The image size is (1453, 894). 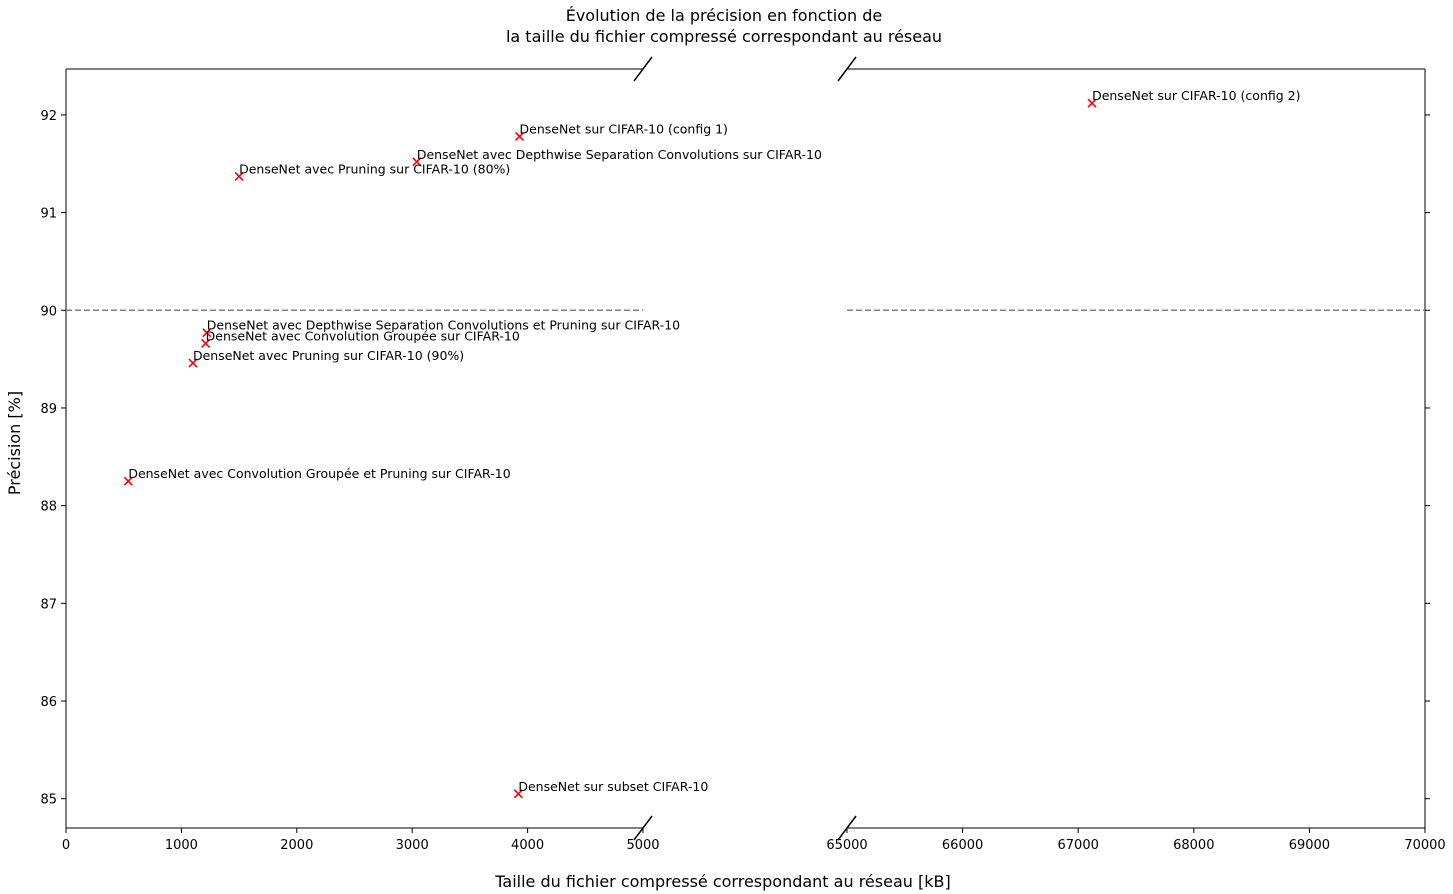 What do you see at coordinates (724, 15) in the screenshot?
I see `chart-title-line-1: Évolution de la précision en fonction de` at bounding box center [724, 15].